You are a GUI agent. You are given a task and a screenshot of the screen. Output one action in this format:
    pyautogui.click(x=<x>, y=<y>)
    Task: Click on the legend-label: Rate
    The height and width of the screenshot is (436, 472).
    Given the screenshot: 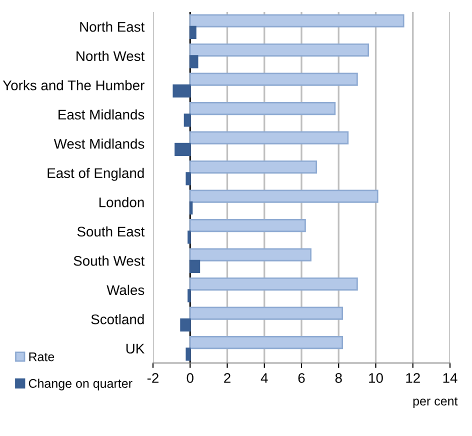 What is the action you would take?
    pyautogui.click(x=41, y=357)
    